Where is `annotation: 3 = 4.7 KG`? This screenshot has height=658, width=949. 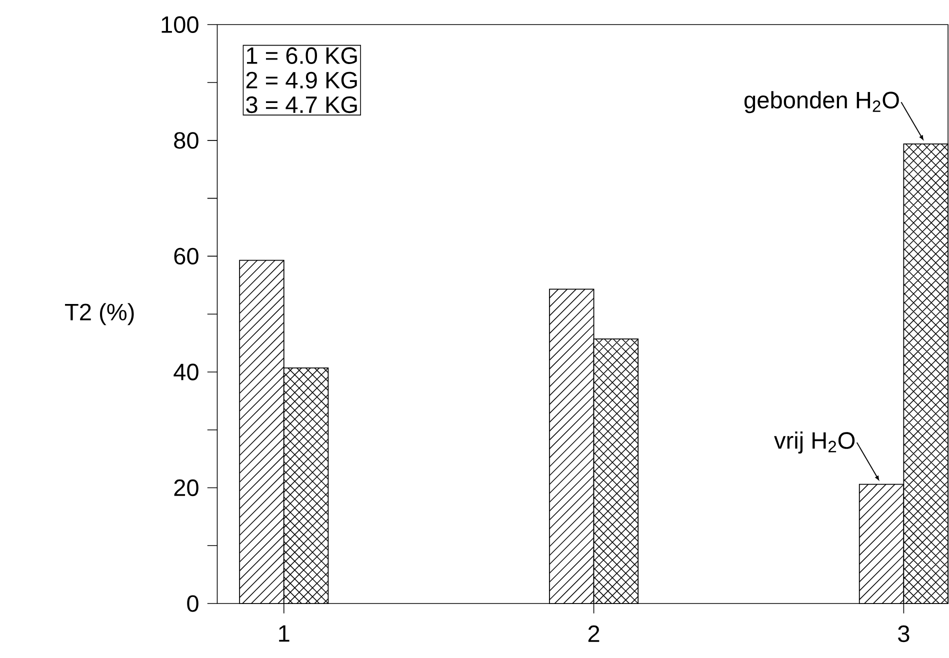
annotation: 3 = 4.7 KG is located at coordinates (301, 105).